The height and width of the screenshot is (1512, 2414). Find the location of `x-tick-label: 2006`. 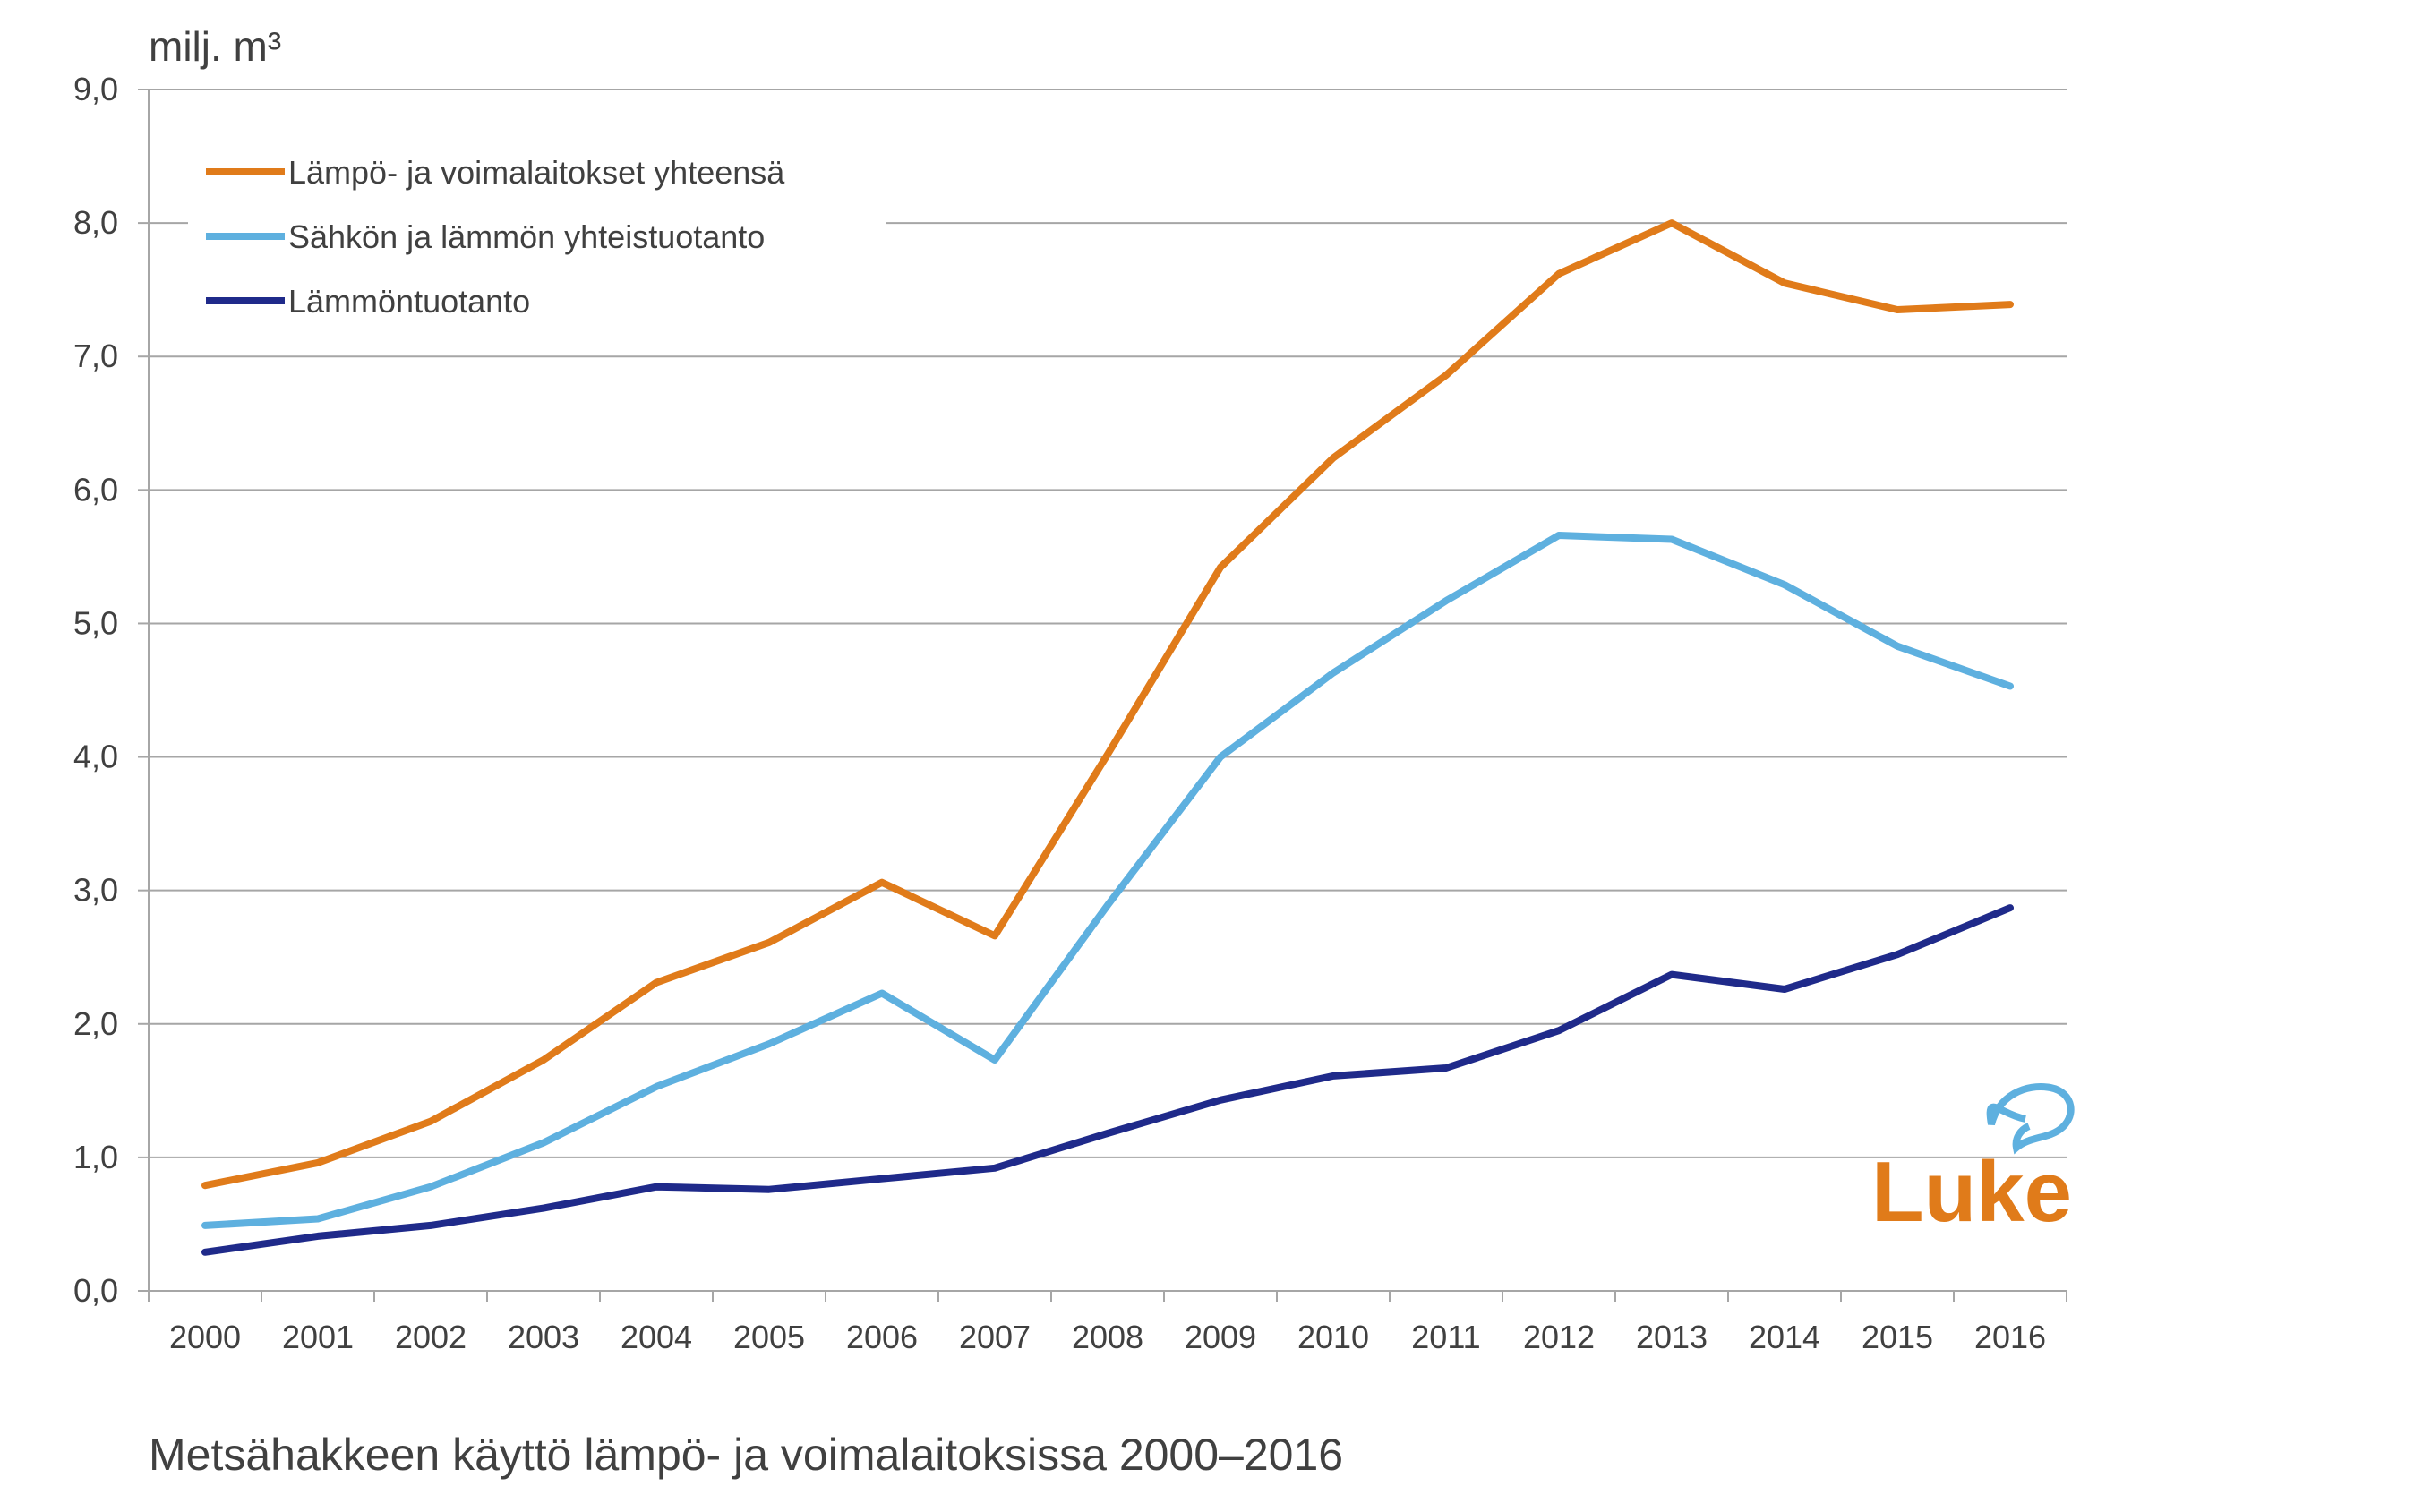

x-tick-label: 2006 is located at coordinates (882, 1337).